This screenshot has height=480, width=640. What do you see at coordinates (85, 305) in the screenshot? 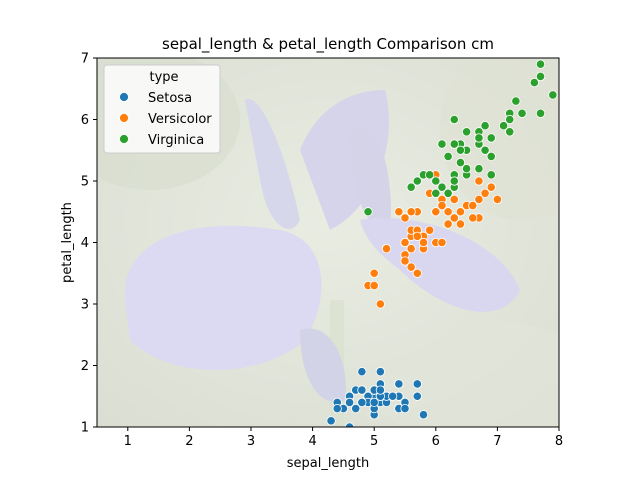
I see `y-tick-label: 3` at bounding box center [85, 305].